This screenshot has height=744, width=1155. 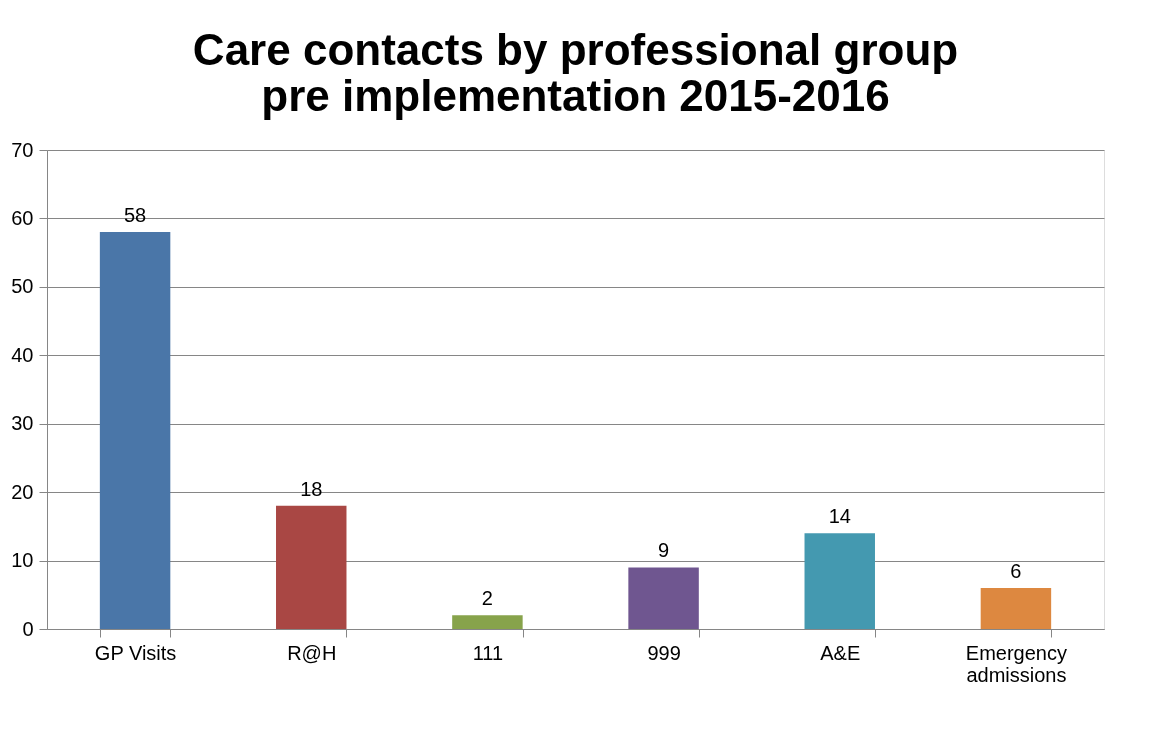 What do you see at coordinates (22, 423) in the screenshot?
I see `y-tick-label: 30` at bounding box center [22, 423].